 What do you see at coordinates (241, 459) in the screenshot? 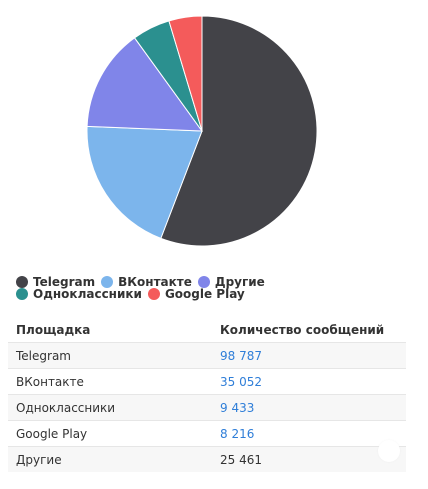
I see `count-value: 25 461` at bounding box center [241, 459].